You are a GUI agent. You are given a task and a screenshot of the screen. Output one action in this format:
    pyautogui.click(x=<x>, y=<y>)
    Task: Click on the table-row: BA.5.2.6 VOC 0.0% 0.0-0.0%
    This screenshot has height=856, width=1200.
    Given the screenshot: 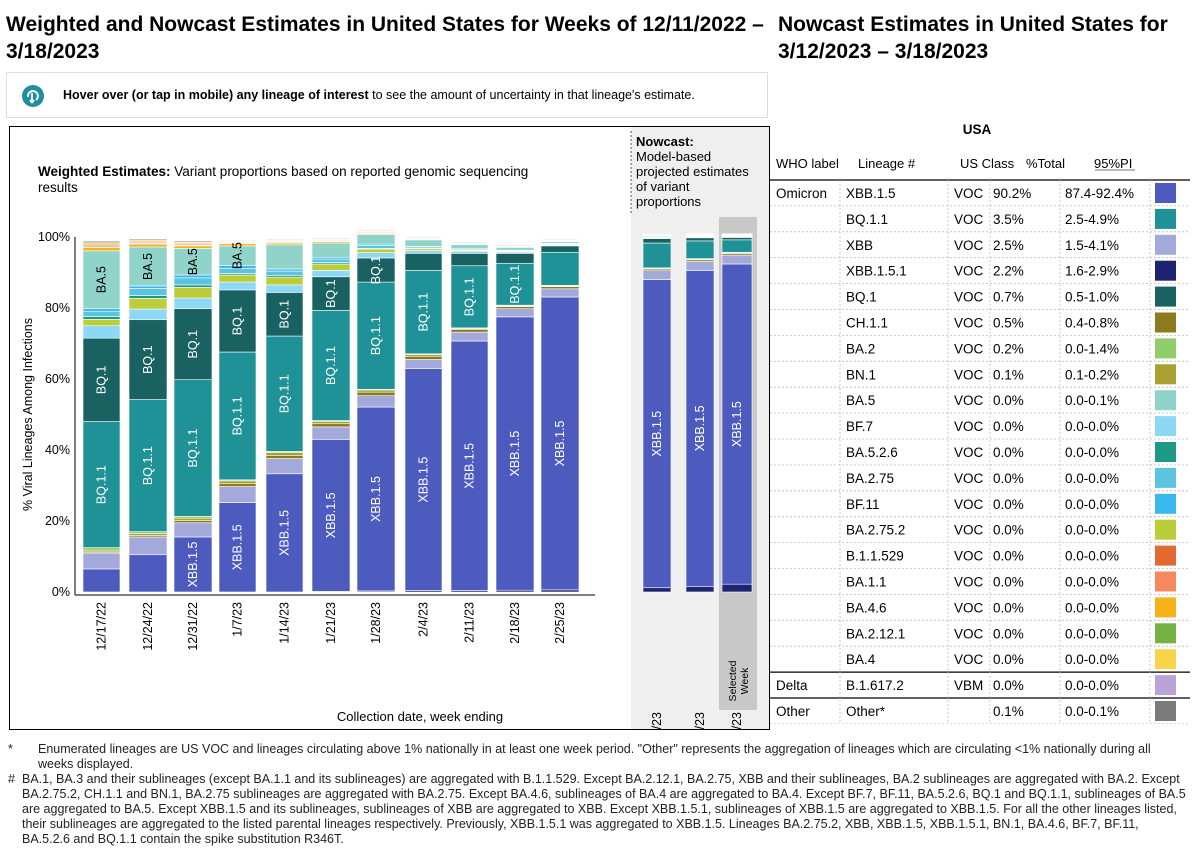 What is the action you would take?
    pyautogui.click(x=980, y=454)
    